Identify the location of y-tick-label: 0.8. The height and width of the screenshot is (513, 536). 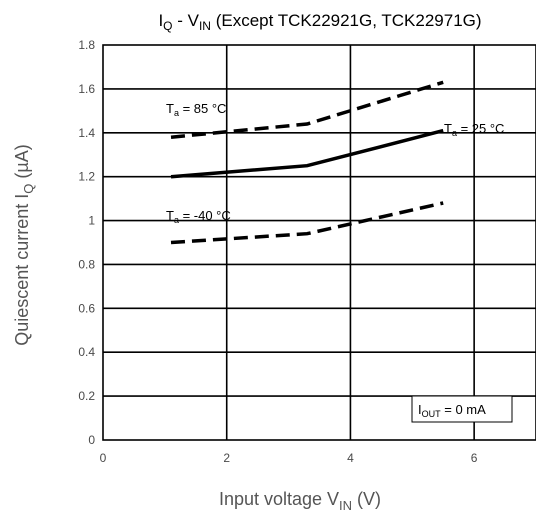
(86, 264).